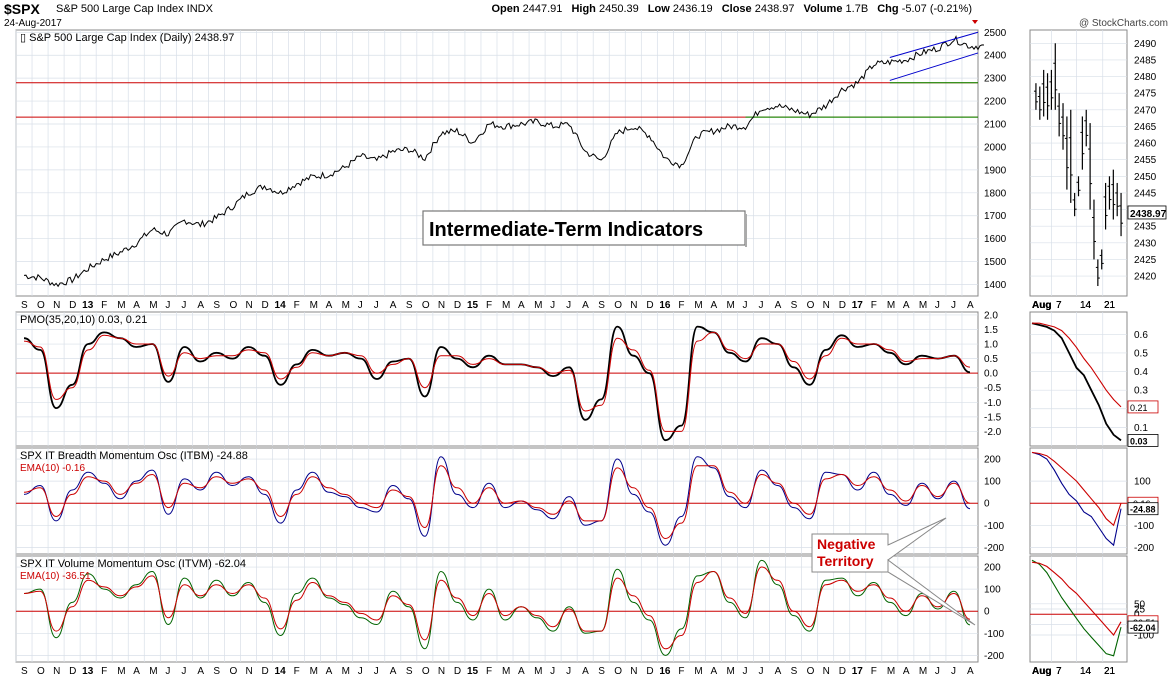  Describe the element at coordinates (497, 381) in the screenshot. I see `indicator-line-signal` at that location.